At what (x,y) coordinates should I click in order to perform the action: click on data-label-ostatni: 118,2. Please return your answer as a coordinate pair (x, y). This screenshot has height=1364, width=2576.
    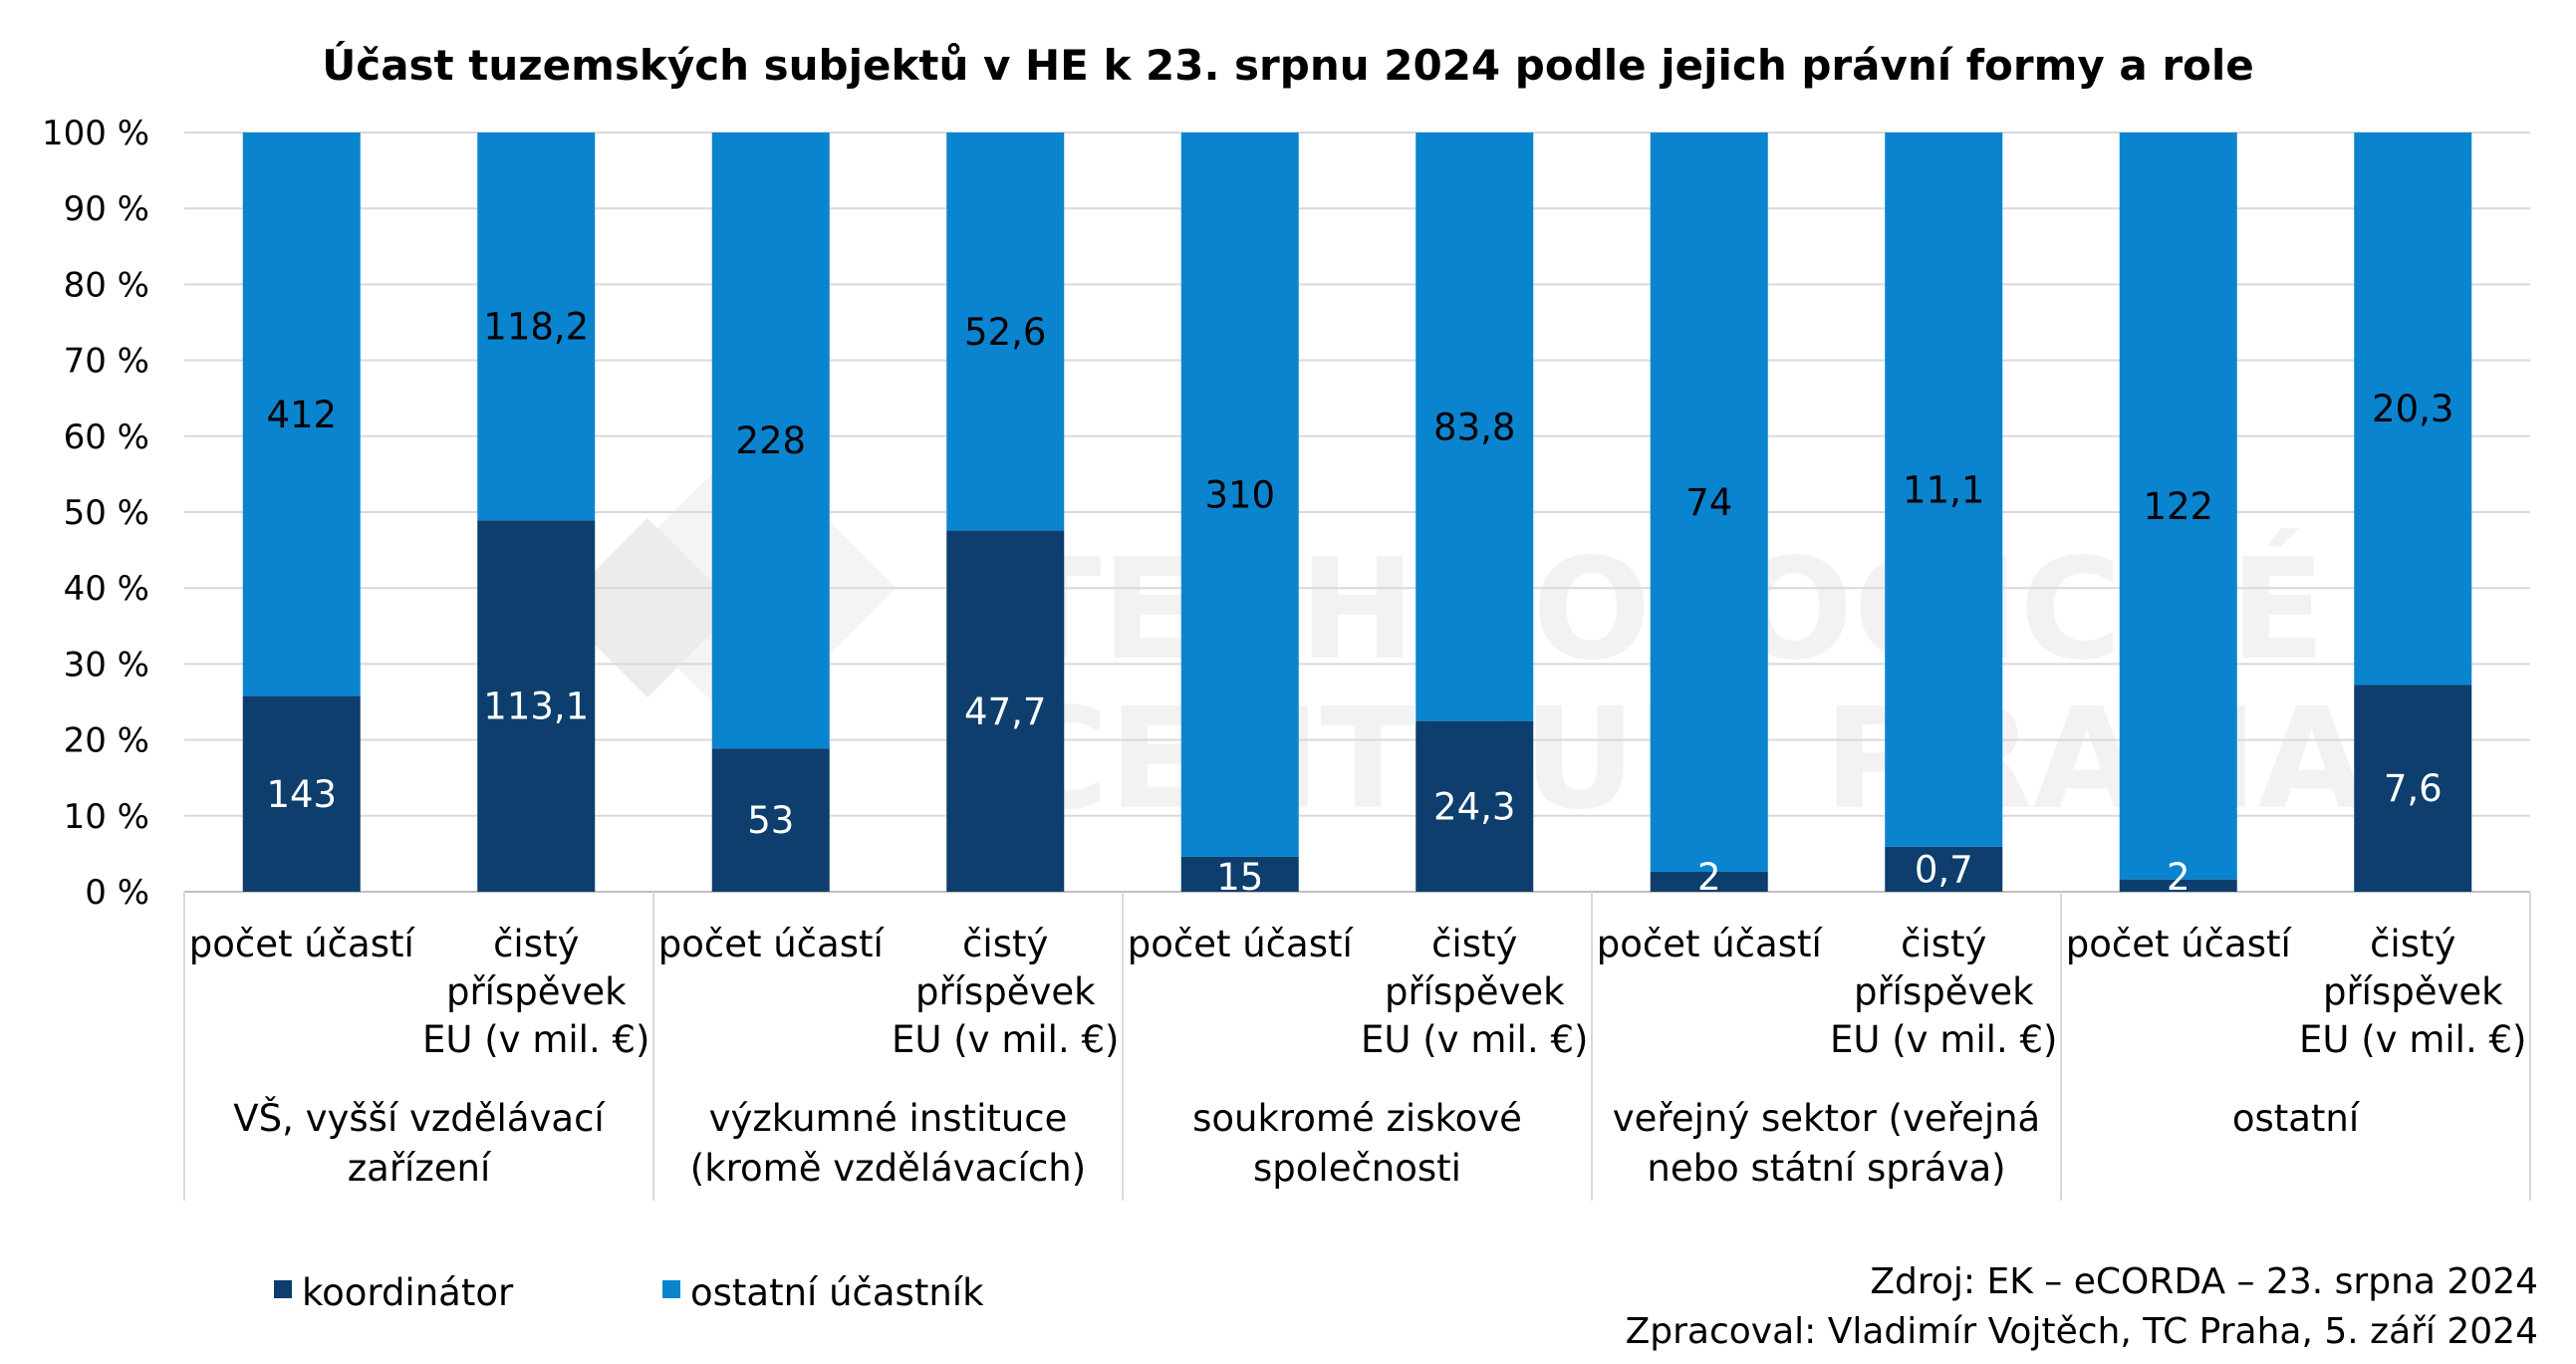
    Looking at the image, I should click on (536, 327).